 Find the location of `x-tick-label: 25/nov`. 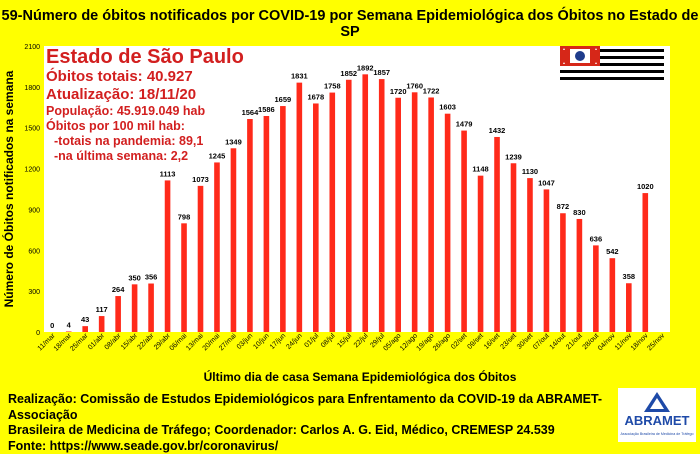

x-tick-label: 25/nov is located at coordinates (656, 342).